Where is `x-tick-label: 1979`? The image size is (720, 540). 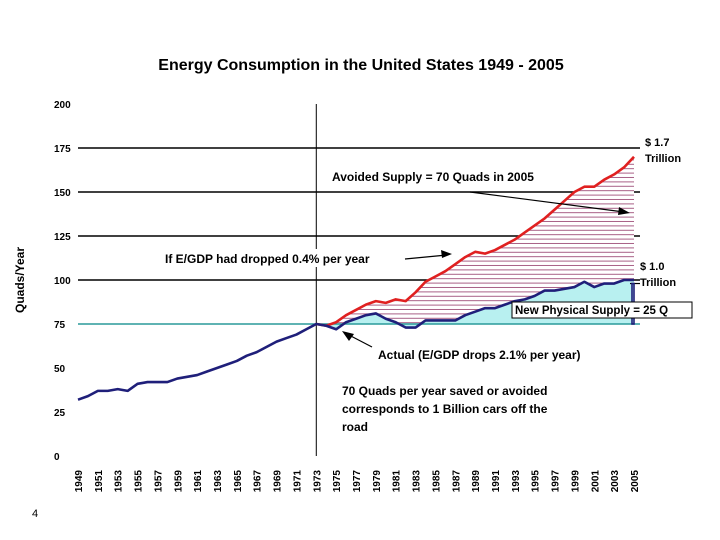
x-tick-label: 1979 is located at coordinates (377, 481).